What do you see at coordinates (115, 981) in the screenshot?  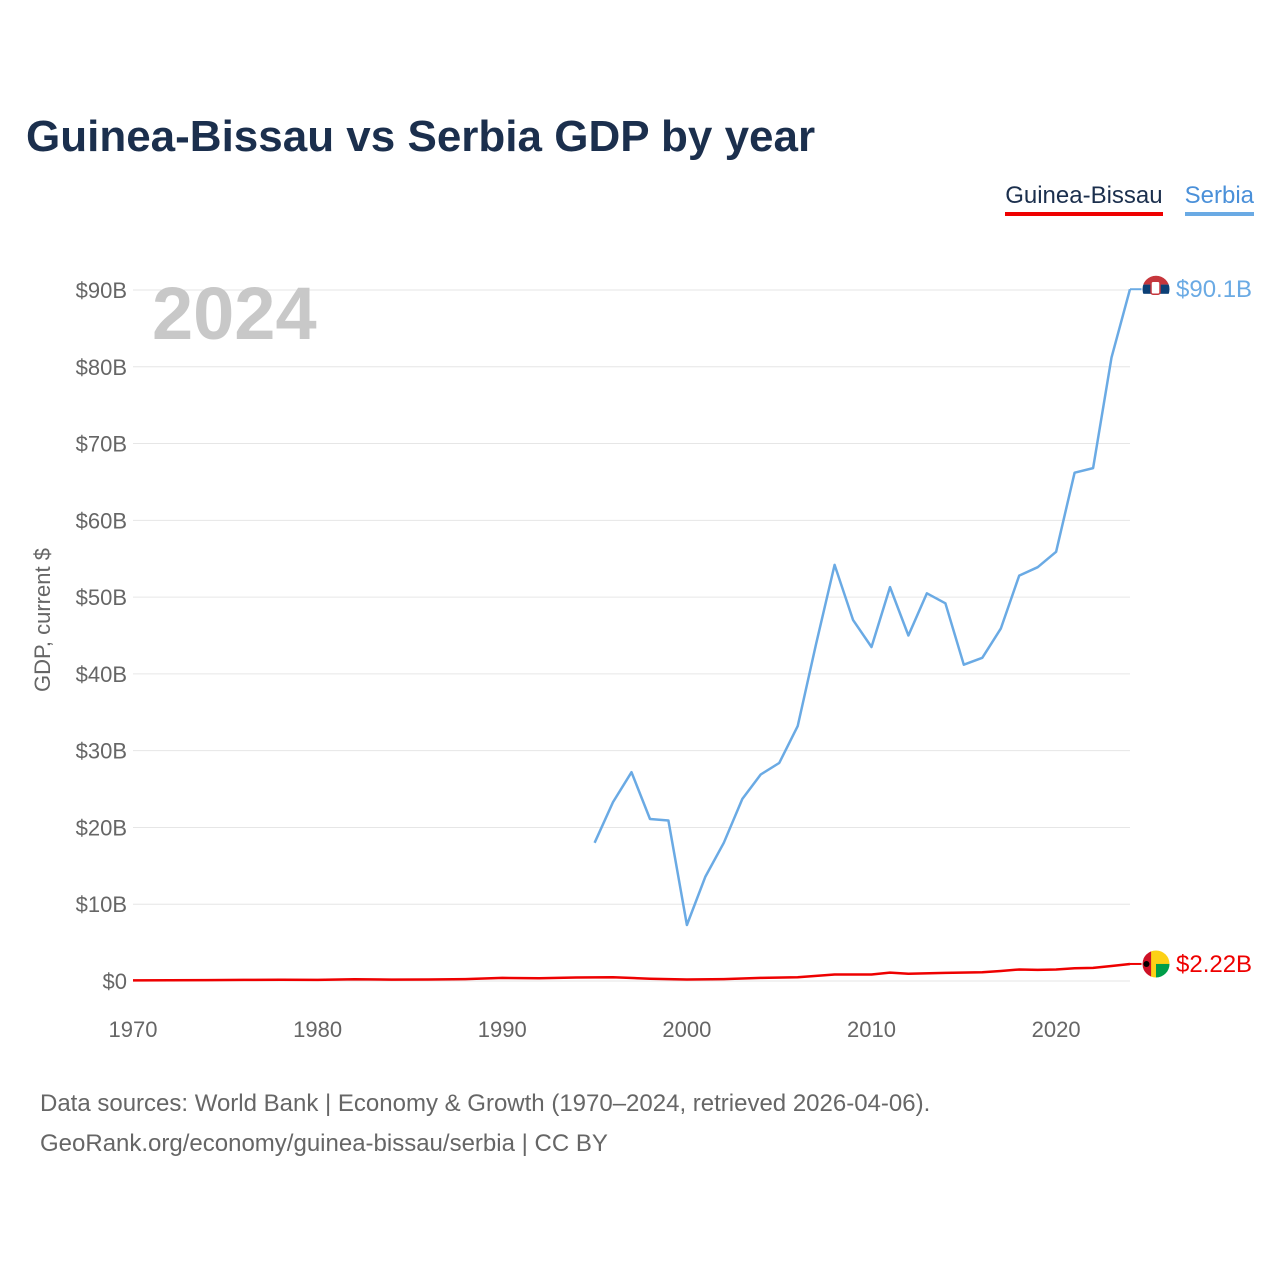 I see `y-tick-label: $0` at bounding box center [115, 981].